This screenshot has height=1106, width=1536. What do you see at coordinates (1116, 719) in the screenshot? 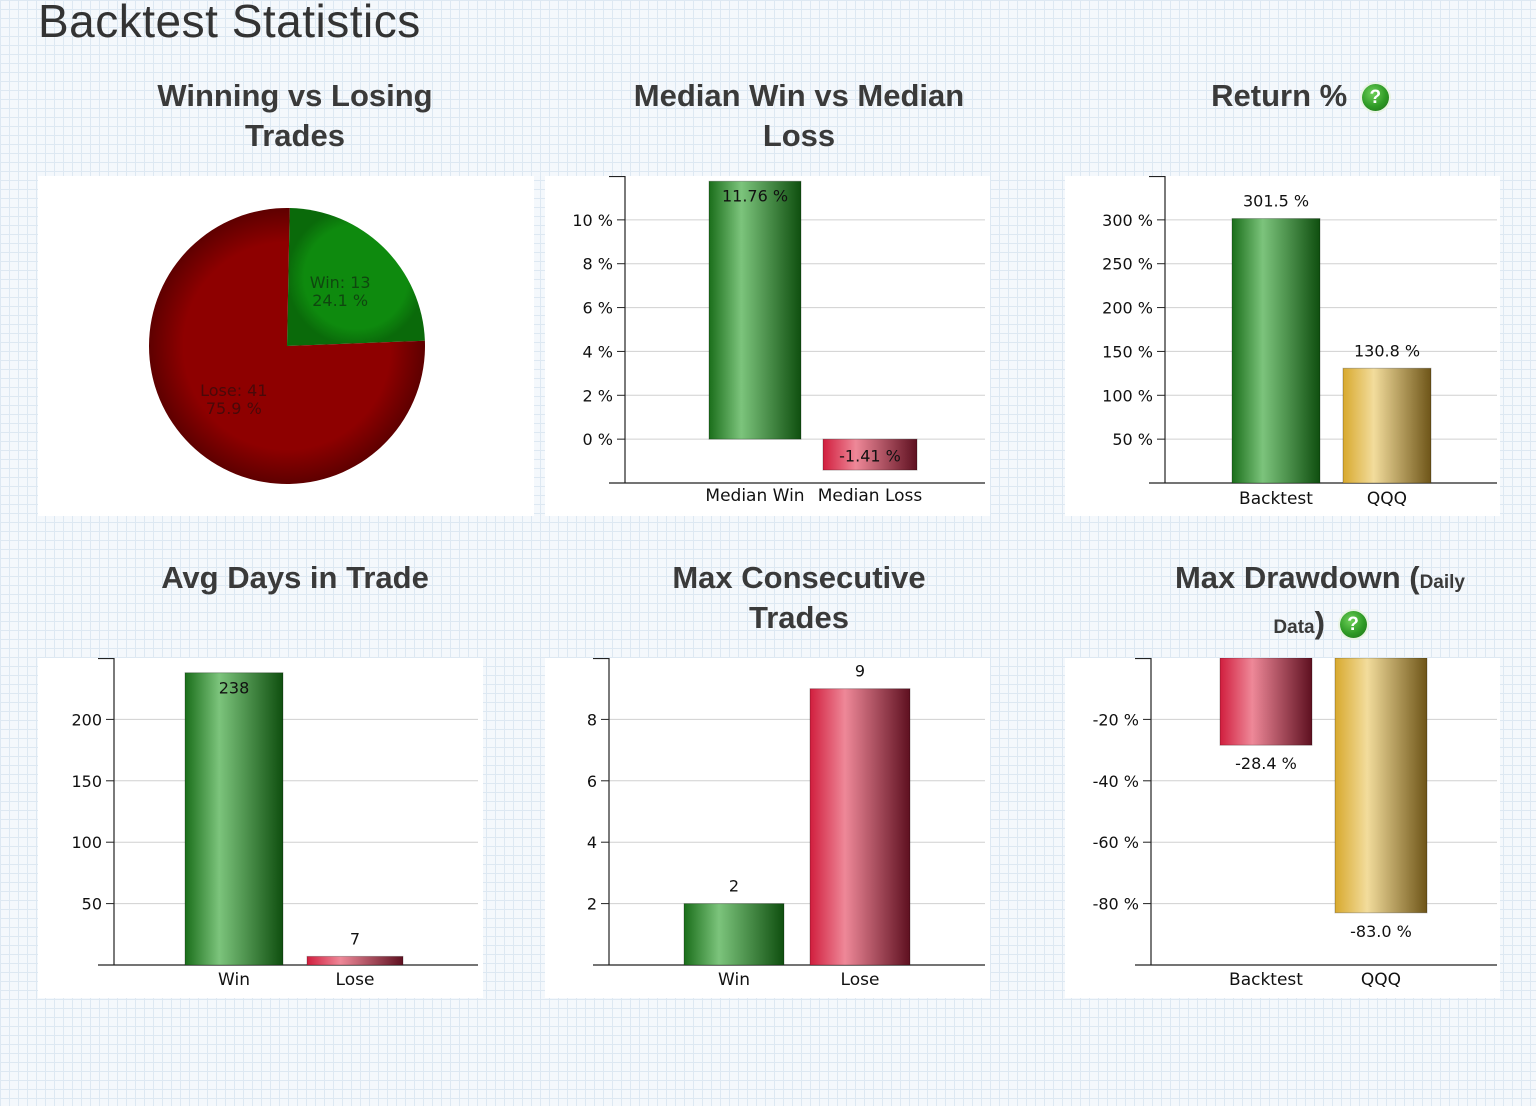
I see `y-tick-label: -20 %` at bounding box center [1116, 719].